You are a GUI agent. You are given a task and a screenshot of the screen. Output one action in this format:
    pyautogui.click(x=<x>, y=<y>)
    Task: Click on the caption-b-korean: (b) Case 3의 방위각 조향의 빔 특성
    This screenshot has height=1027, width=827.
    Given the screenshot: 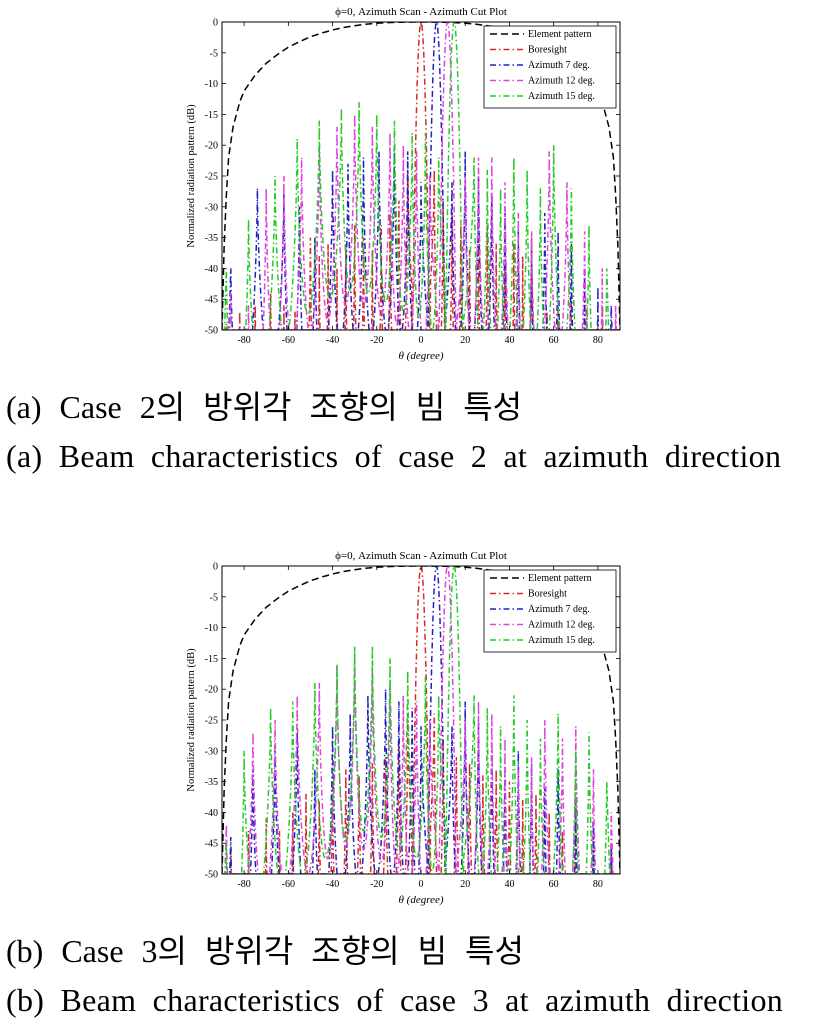 What is the action you would take?
    pyautogui.click(x=265, y=951)
    